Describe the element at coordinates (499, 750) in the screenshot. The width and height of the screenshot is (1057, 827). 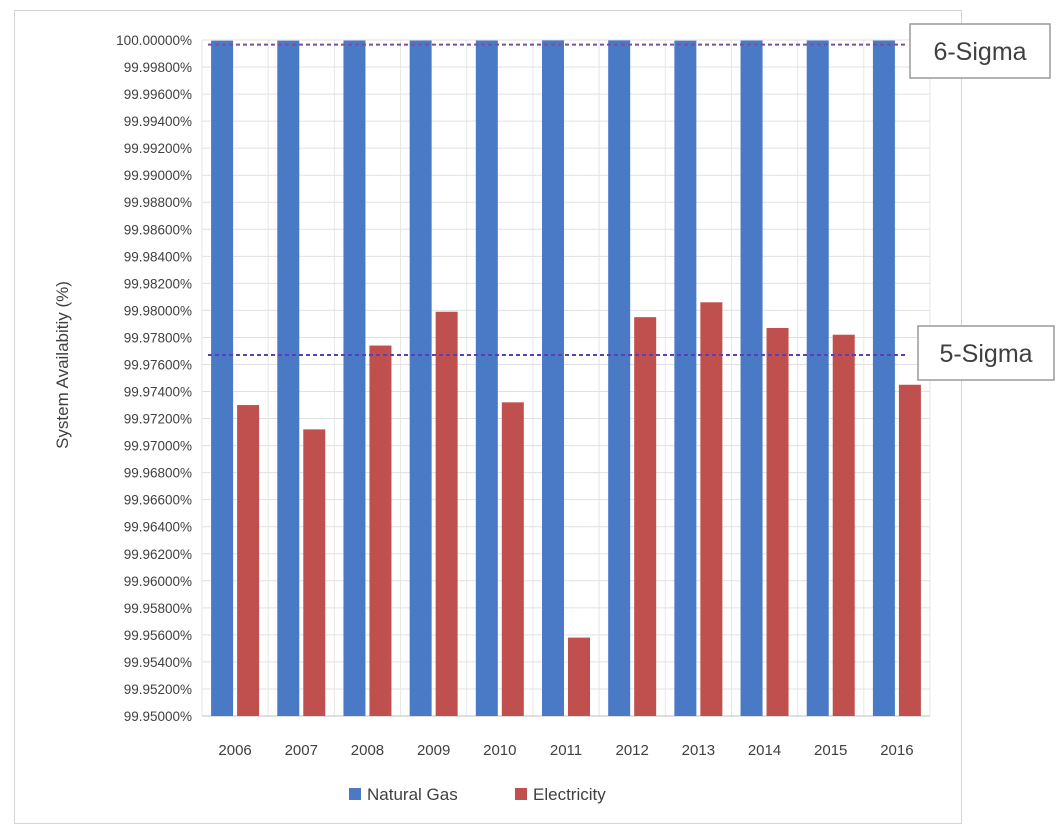
I see `x-tick-label: 2010` at that location.